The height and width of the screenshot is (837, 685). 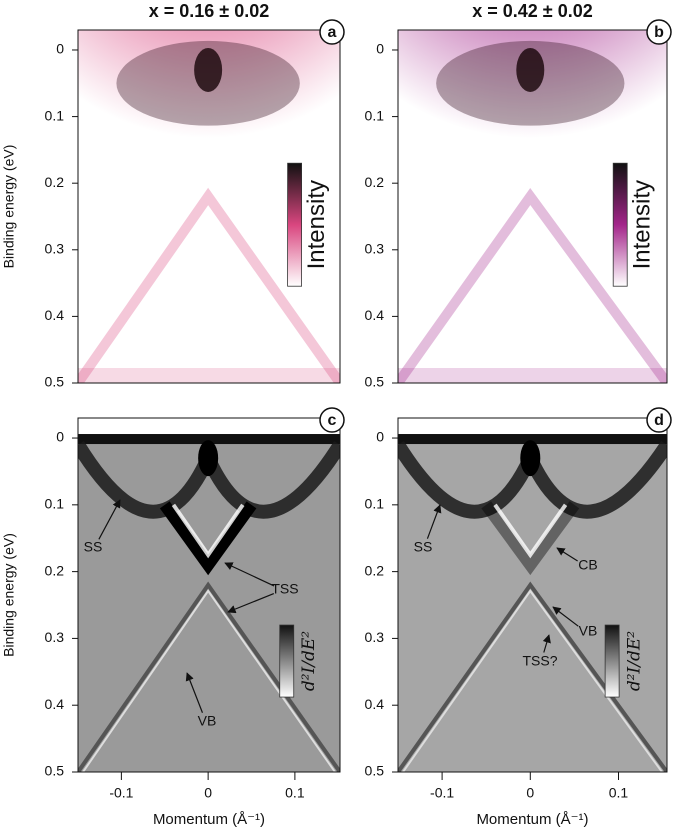 What do you see at coordinates (209, 11) in the screenshot?
I see `panel-title: x = 0.16 ± 0.02` at bounding box center [209, 11].